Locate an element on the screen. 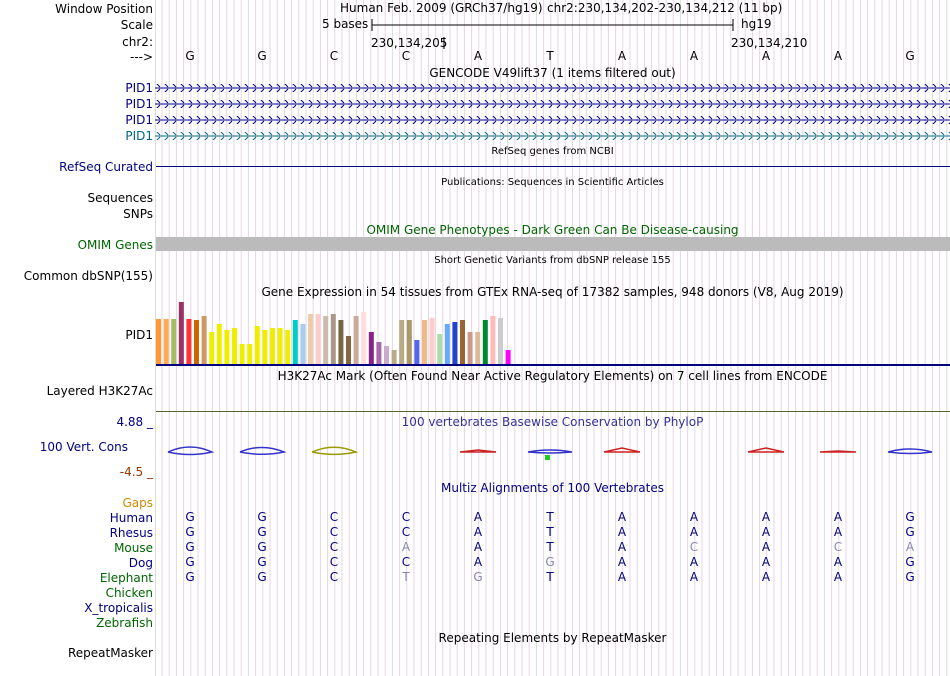  label-snps: SNPs is located at coordinates (138, 214).